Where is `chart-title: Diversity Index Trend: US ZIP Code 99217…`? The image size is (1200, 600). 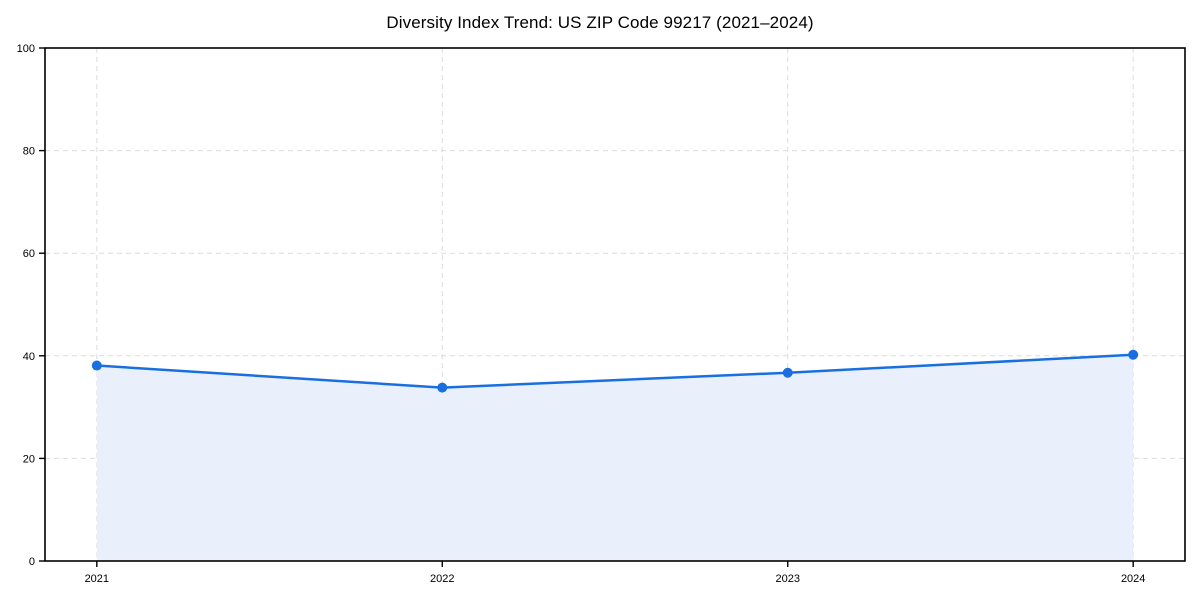
chart-title: Diversity Index Trend: US ZIP Code 99217… is located at coordinates (600, 22).